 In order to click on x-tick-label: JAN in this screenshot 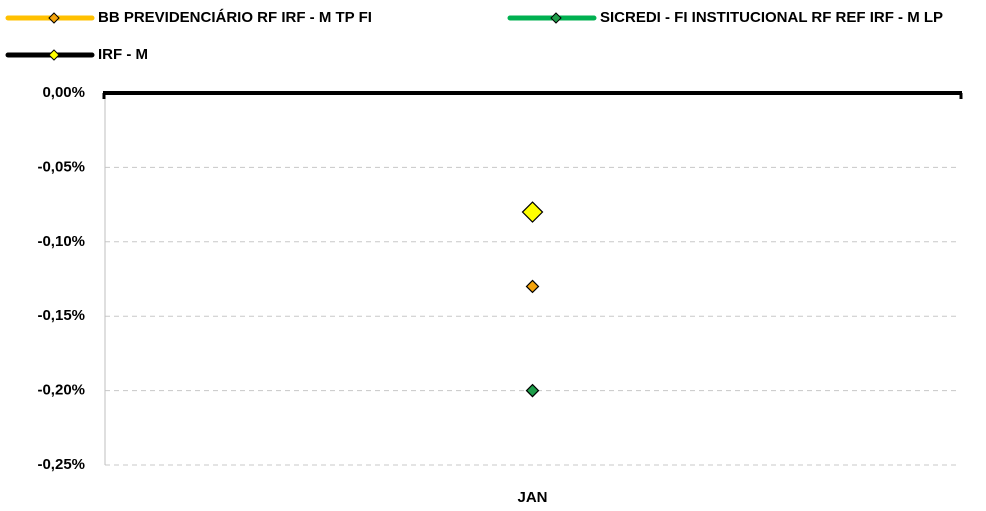, I will do `click(532, 497)`.